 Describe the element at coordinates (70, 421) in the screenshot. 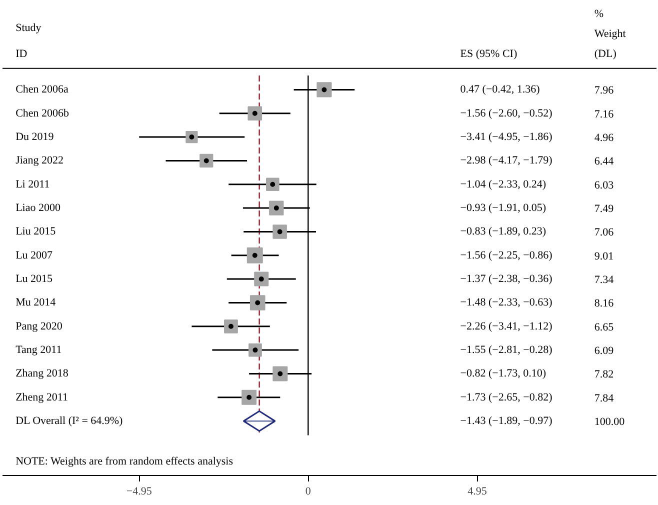

I see `y-tick-label: DL Overall (I² = 64.9%)` at that location.